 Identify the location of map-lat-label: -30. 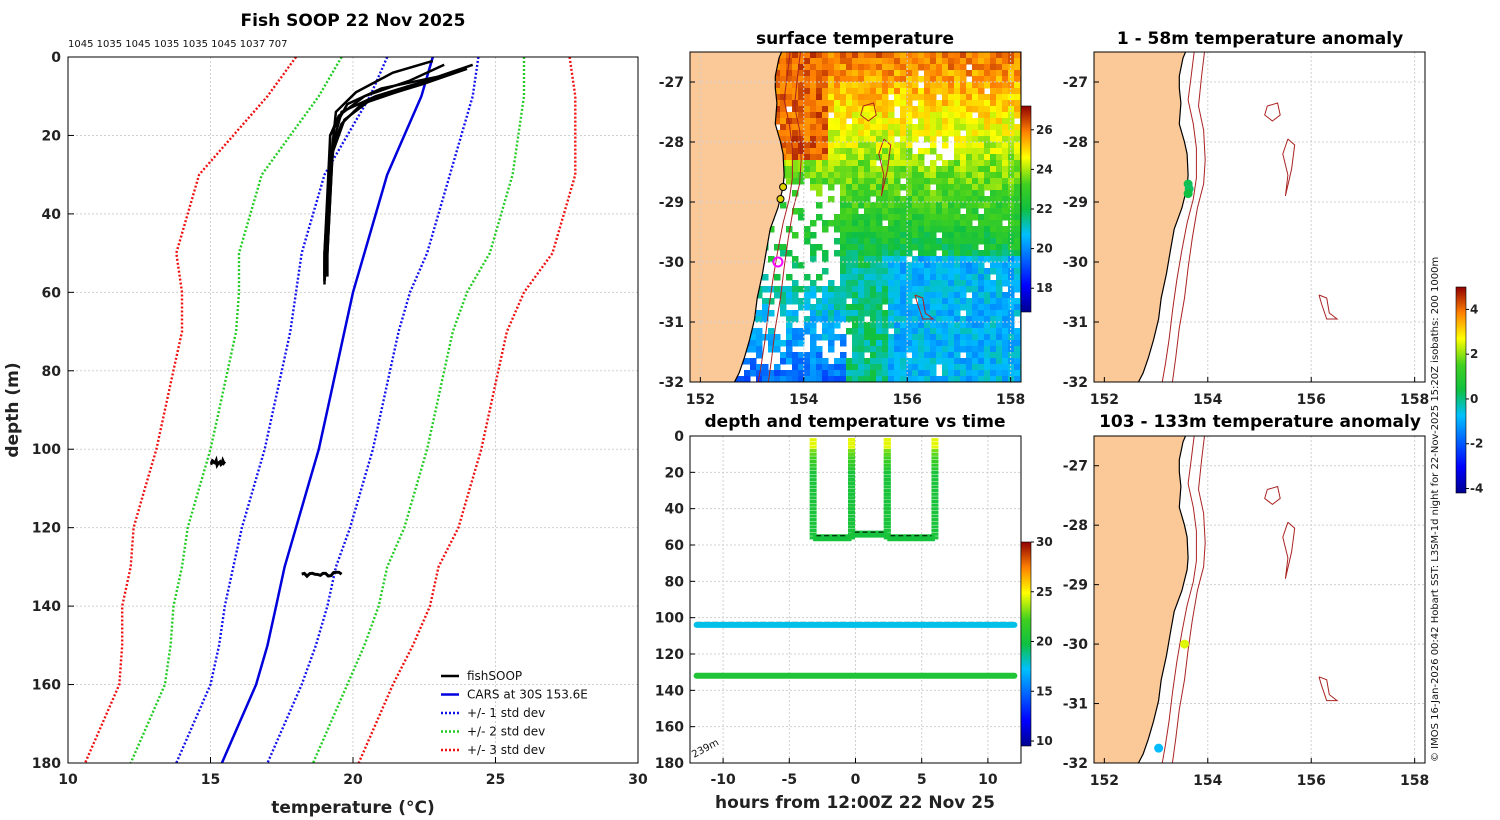
(672, 263).